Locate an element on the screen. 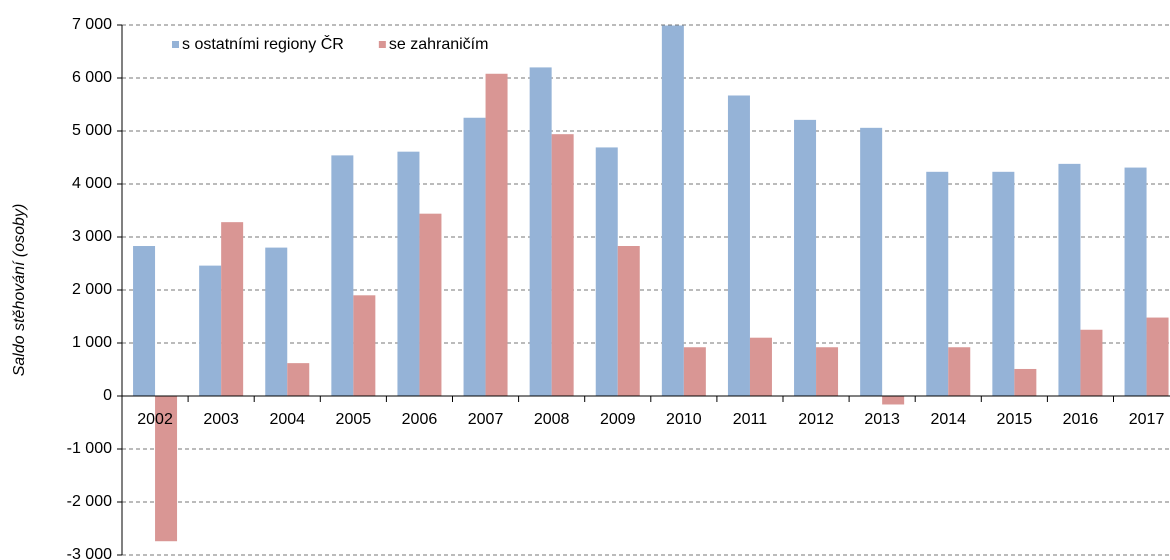  x-tick-label: 2017 is located at coordinates (1147, 419).